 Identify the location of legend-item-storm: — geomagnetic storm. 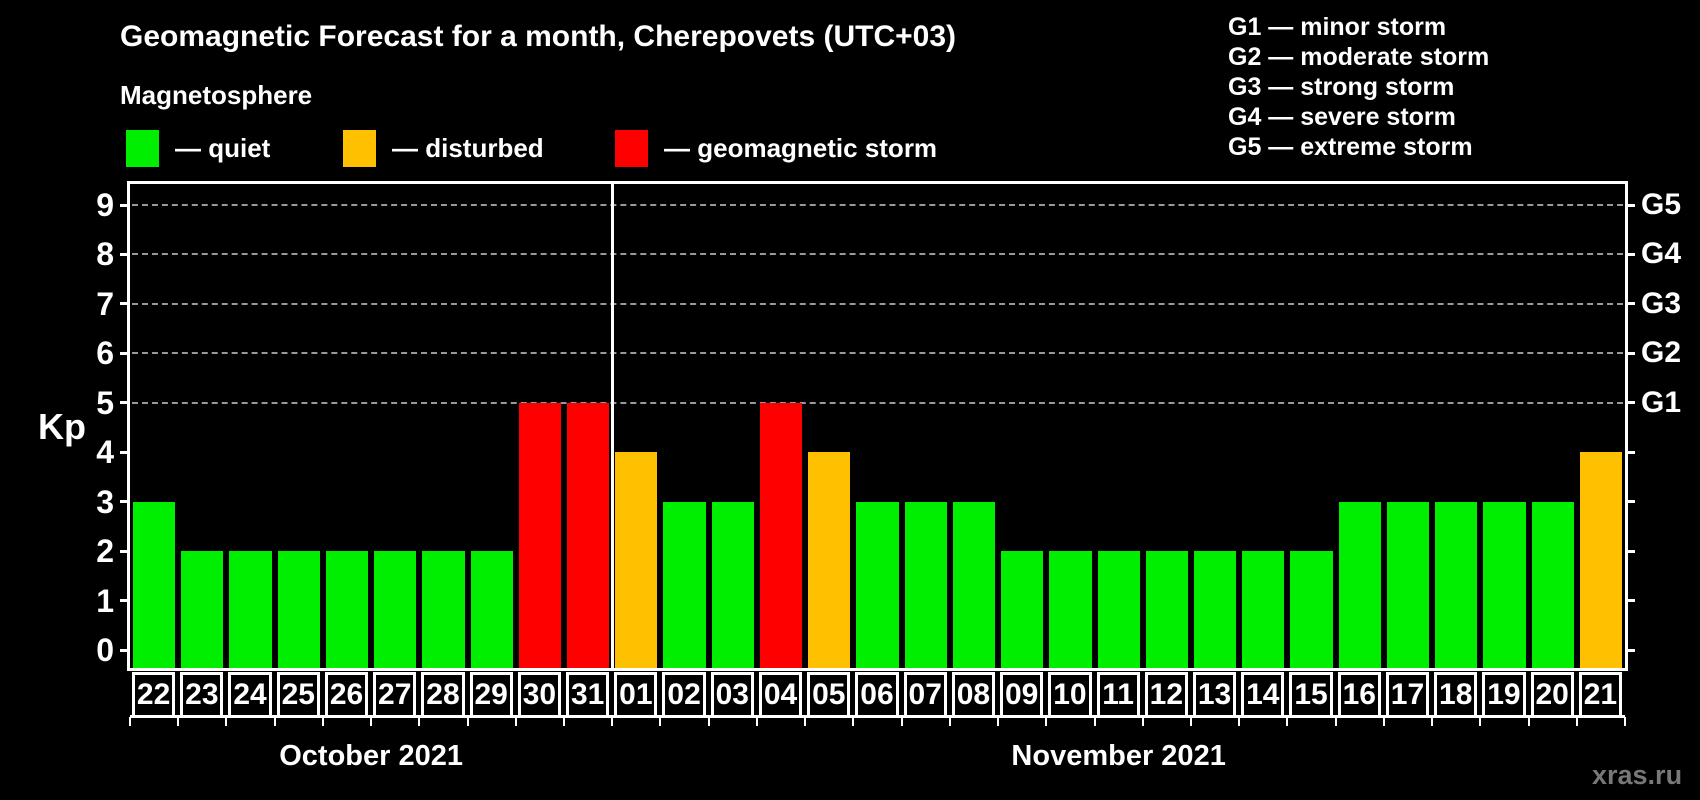
(776, 148).